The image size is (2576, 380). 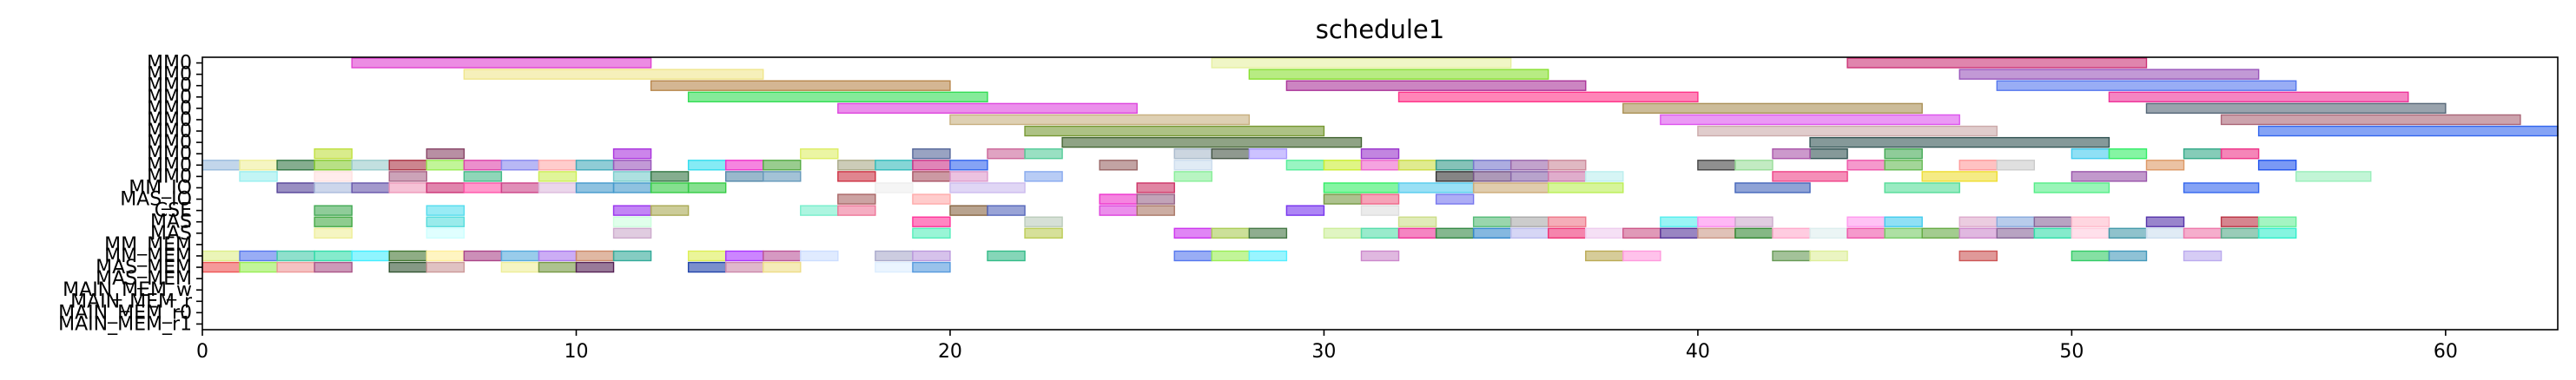 What do you see at coordinates (576, 352) in the screenshot?
I see `x-tick-label: 10` at bounding box center [576, 352].